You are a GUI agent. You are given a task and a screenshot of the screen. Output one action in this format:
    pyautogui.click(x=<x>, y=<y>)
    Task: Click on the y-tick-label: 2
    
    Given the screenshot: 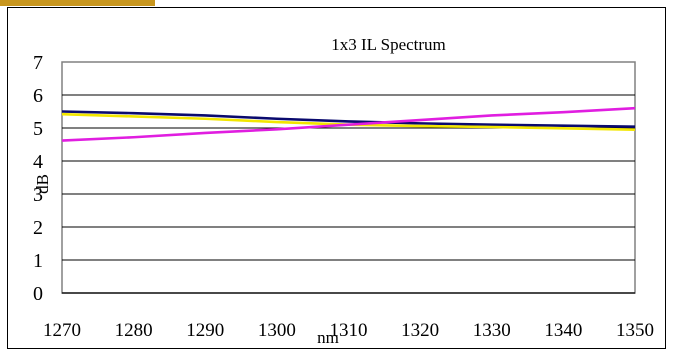 What is the action you would take?
    pyautogui.click(x=38, y=228)
    